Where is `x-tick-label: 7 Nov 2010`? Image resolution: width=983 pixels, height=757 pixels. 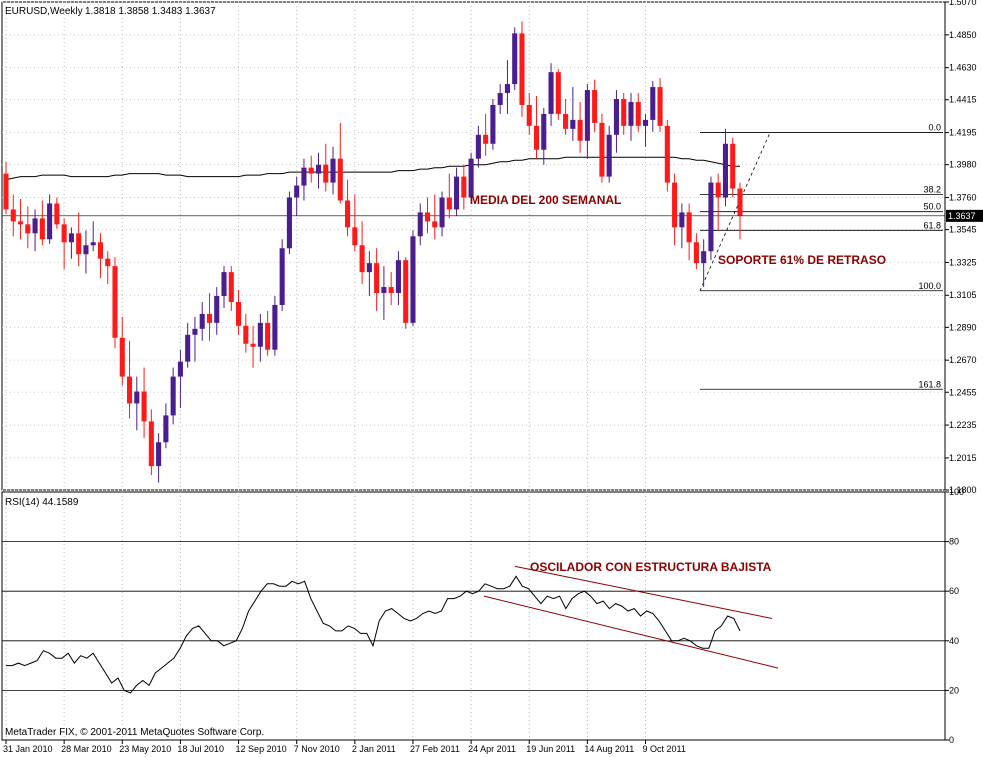
x-tick-label: 7 Nov 2010 is located at coordinates (317, 749).